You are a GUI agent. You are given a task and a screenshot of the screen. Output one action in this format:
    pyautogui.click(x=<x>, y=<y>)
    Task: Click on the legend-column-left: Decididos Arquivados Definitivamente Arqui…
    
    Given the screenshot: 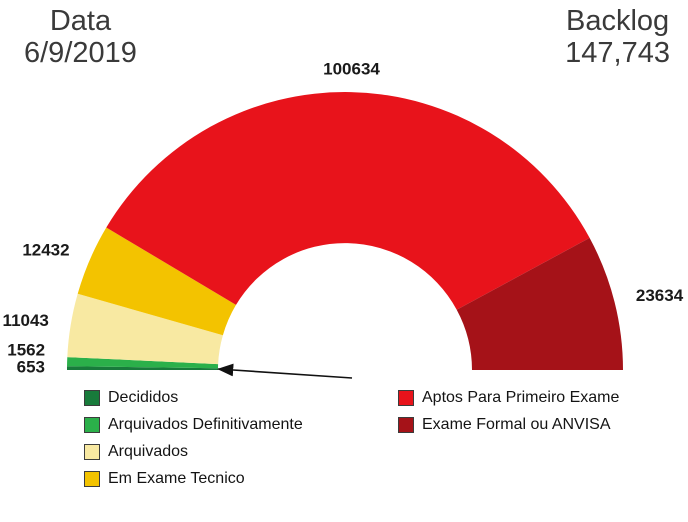 What is the action you would take?
    pyautogui.click(x=193, y=438)
    